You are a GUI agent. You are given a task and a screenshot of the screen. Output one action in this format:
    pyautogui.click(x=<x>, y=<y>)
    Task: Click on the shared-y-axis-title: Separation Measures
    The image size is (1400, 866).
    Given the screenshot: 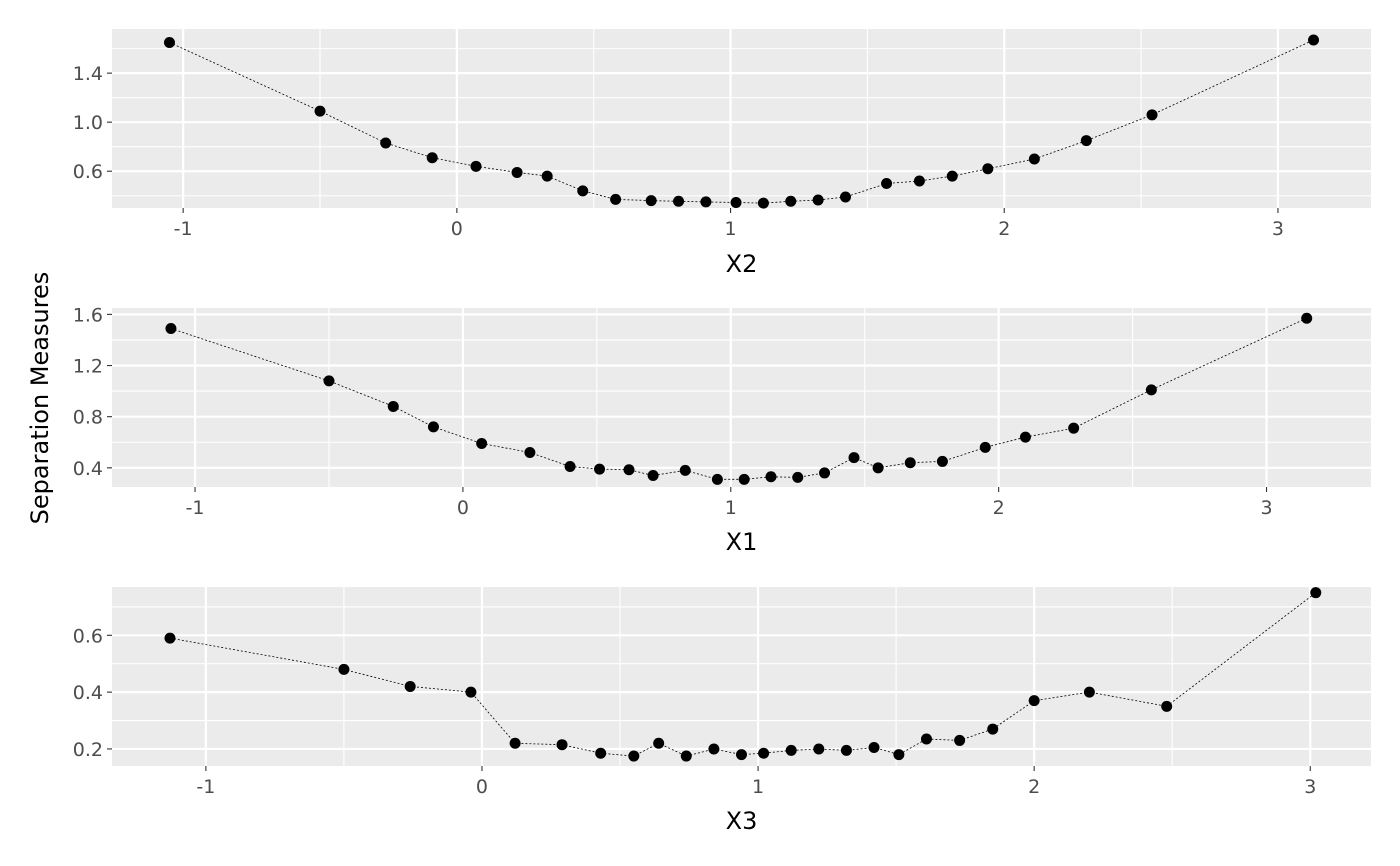 What is the action you would take?
    pyautogui.click(x=40, y=398)
    